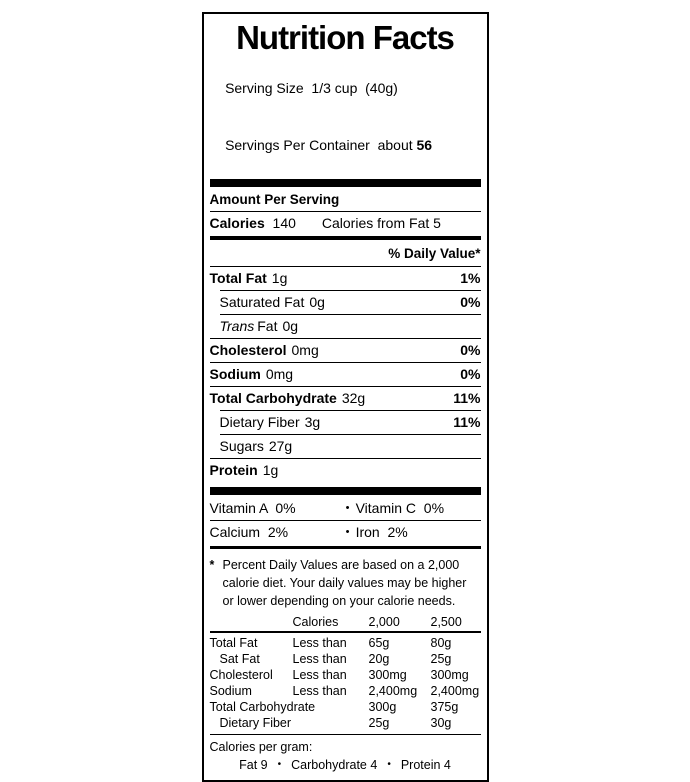 This screenshot has width=690, height=782. Describe the element at coordinates (345, 238) in the screenshot. I see `divider-medium` at that location.